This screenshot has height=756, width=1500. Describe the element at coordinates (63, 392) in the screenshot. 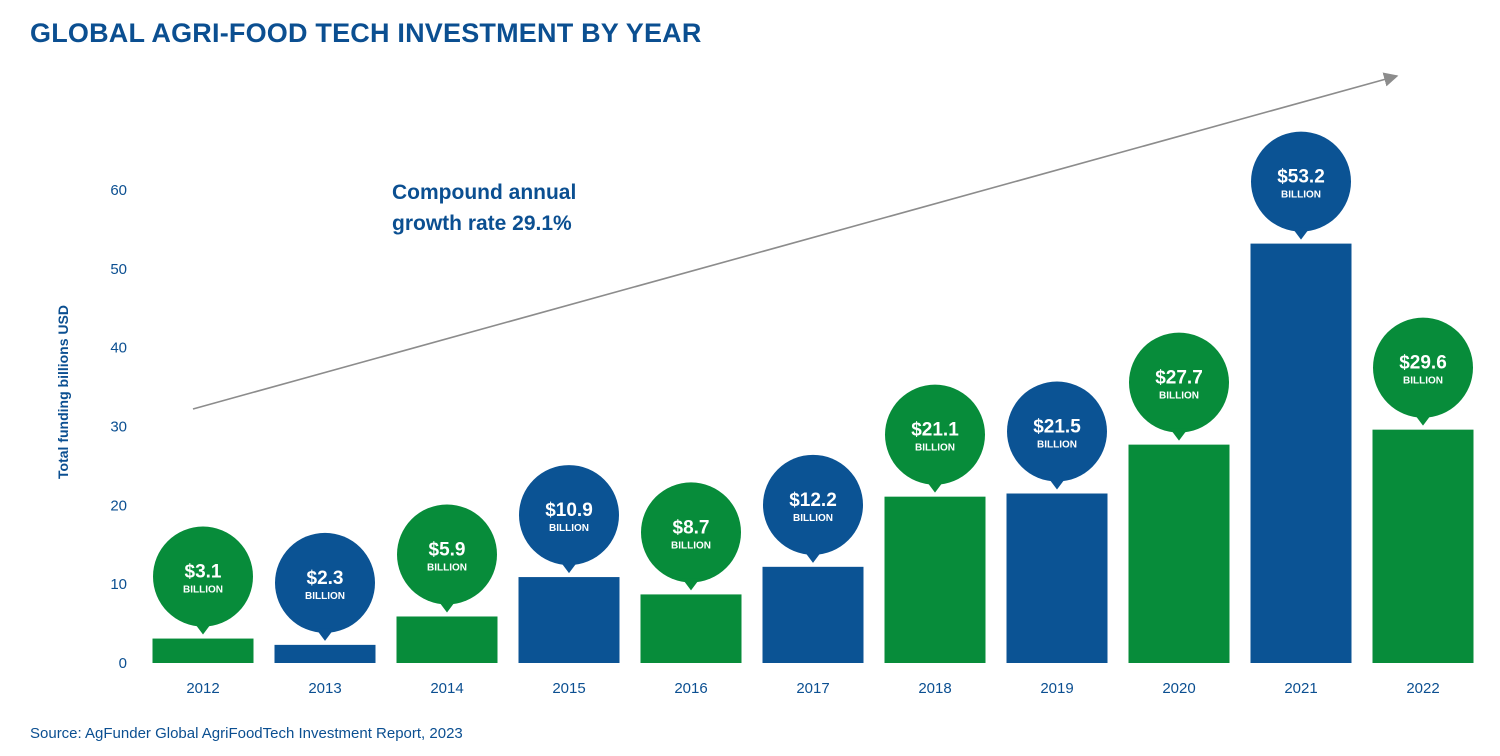

I see `y-axis-title: Total funding billions USD` at that location.